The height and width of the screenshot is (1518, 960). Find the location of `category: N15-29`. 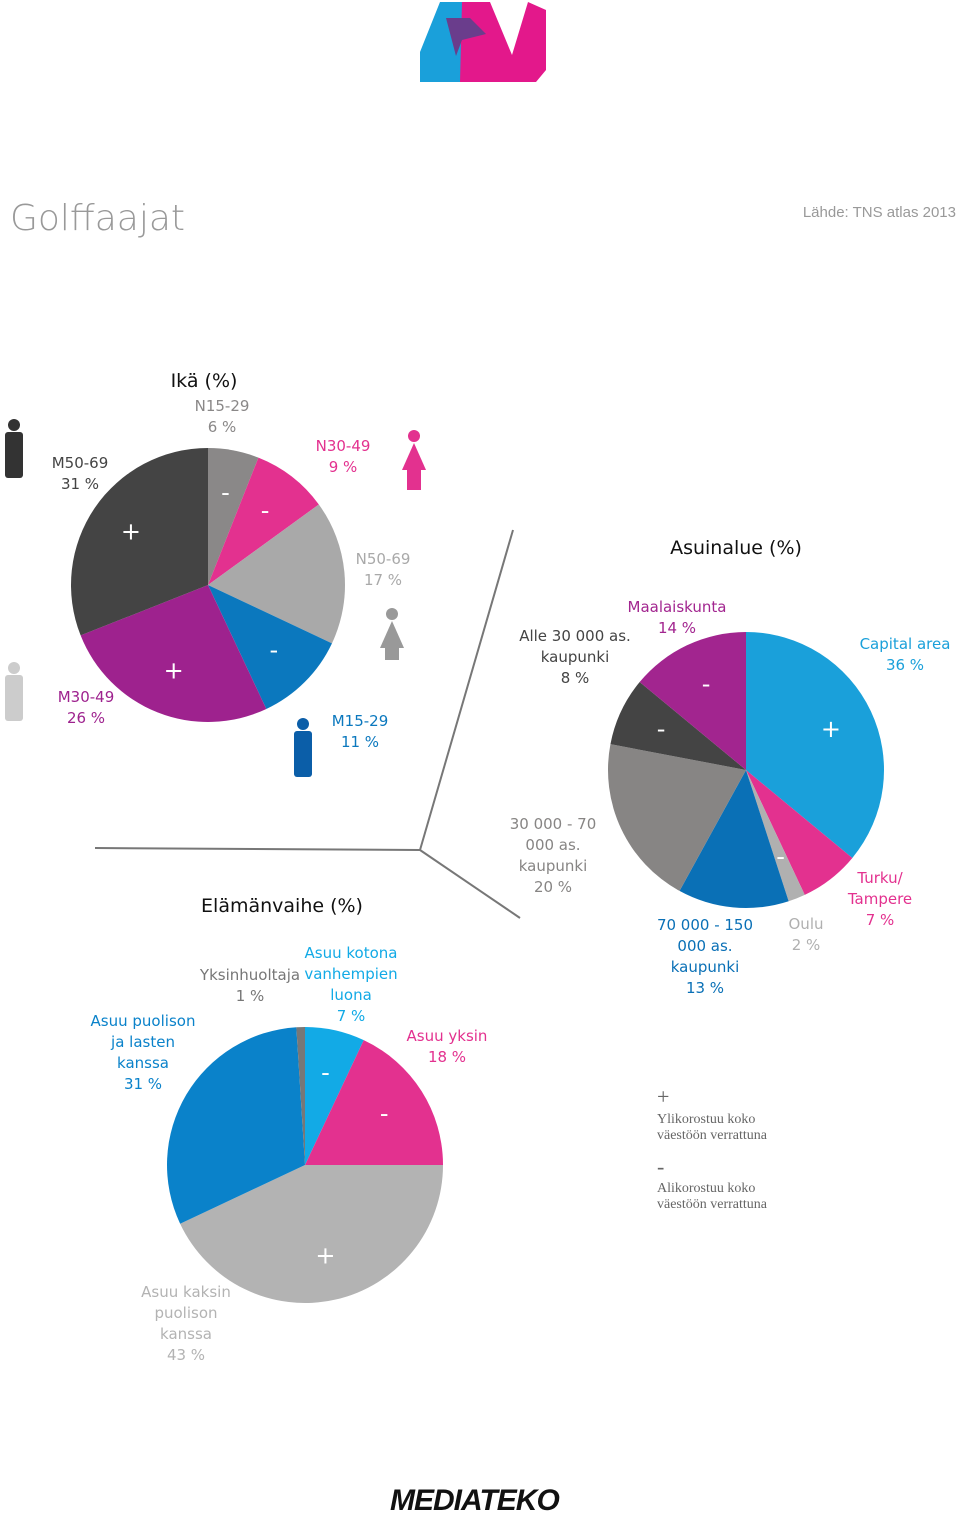

category: N15-29 is located at coordinates (222, 406).